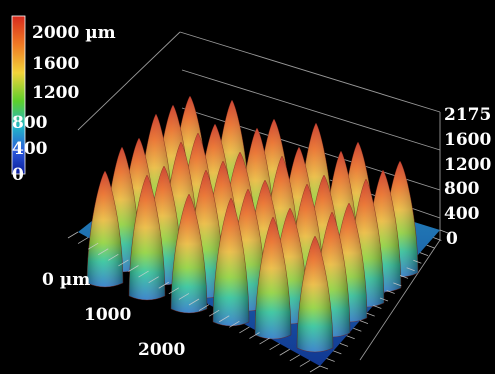  I want to click on xy-axis-label: 2000, so click(161, 350).